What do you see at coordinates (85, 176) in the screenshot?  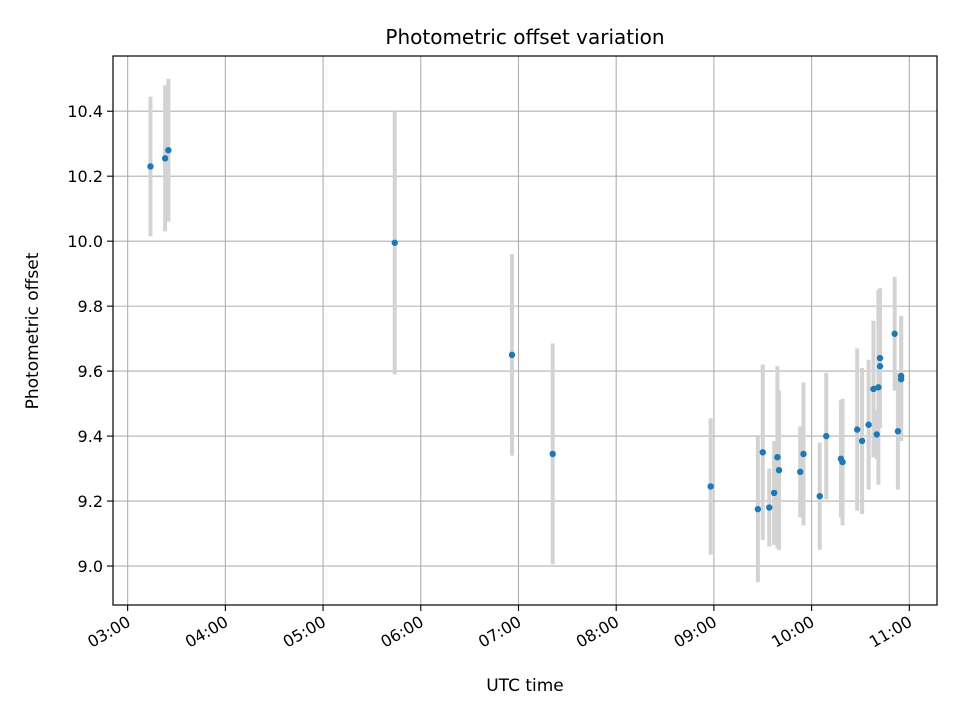 I see `y-tick-label: 10.2` at bounding box center [85, 176].